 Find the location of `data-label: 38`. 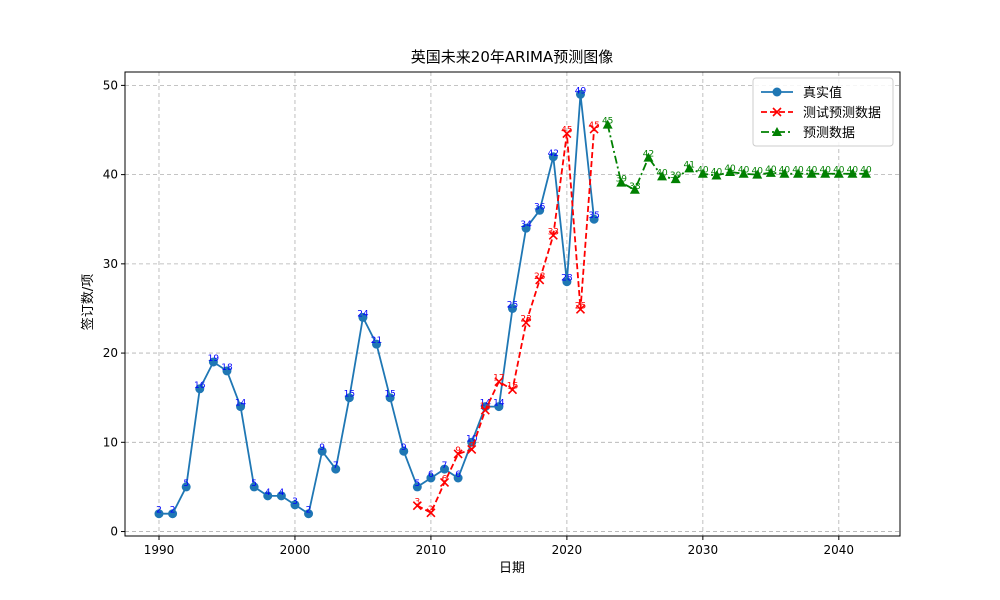

data-label: 38 is located at coordinates (635, 187).